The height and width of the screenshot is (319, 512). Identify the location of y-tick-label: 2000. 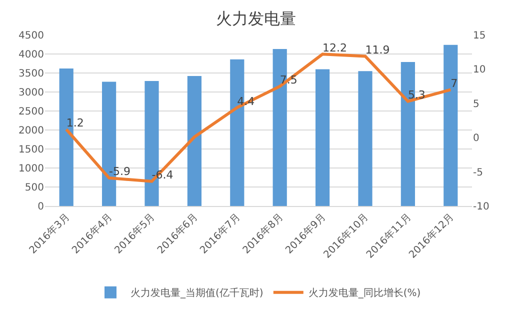
(31, 131).